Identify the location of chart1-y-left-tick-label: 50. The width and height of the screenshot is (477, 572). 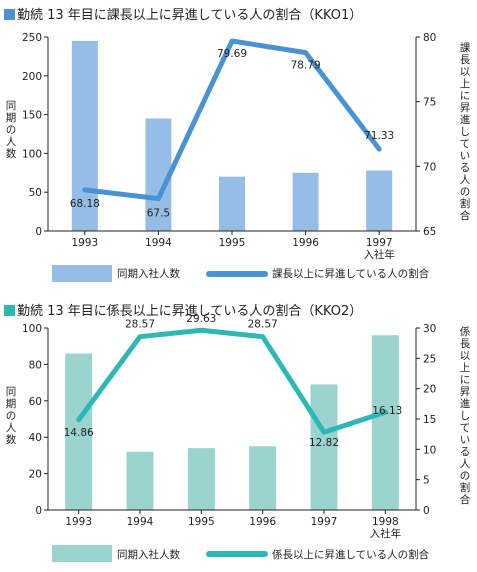
(35, 193).